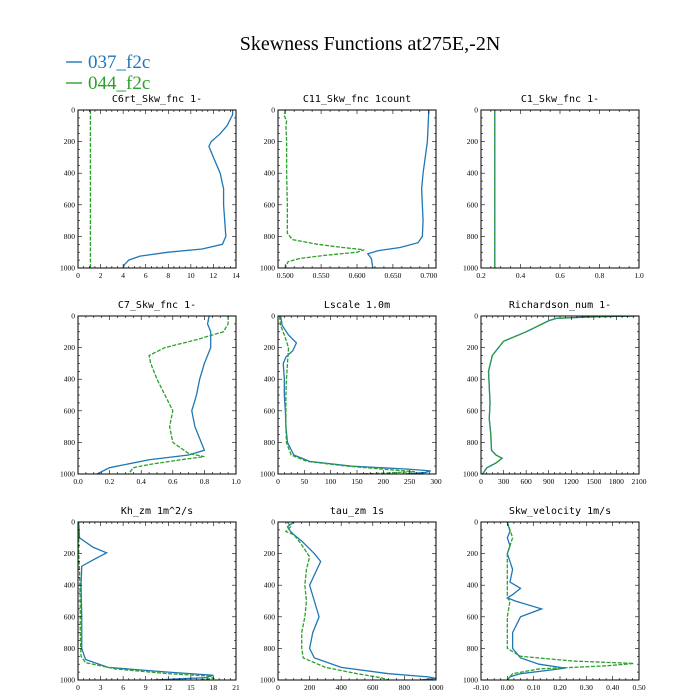  I want to click on x-tick-label: 1200, so click(571, 481).